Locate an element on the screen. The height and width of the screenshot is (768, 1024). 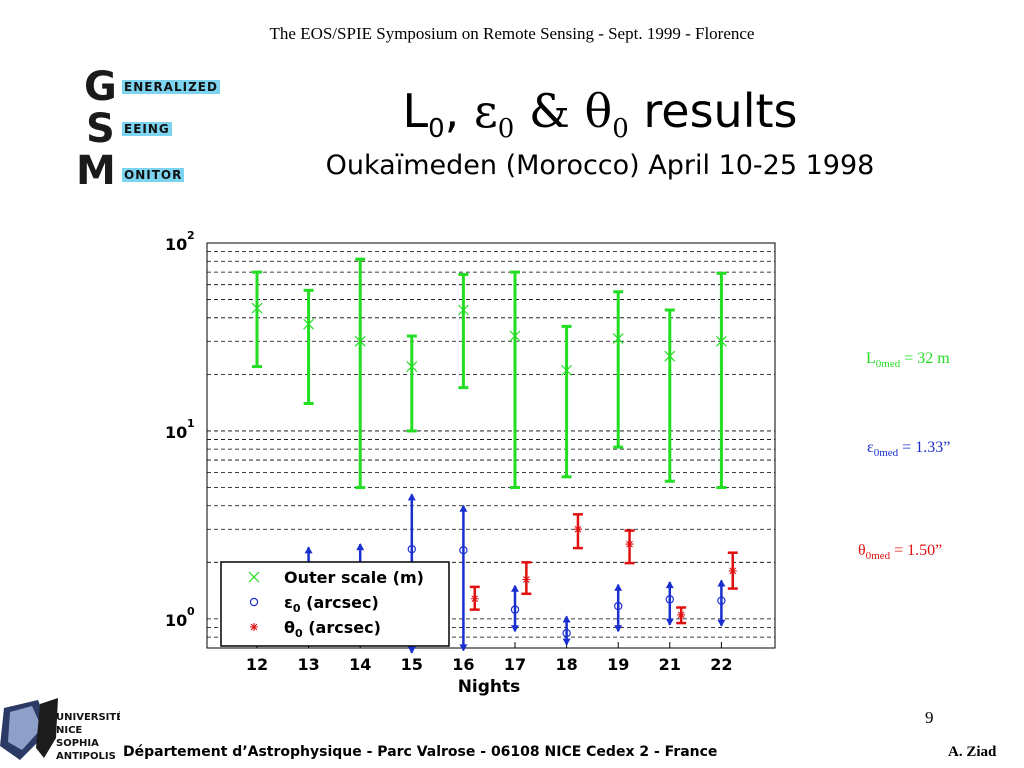
legend-box is located at coordinates (335, 604).